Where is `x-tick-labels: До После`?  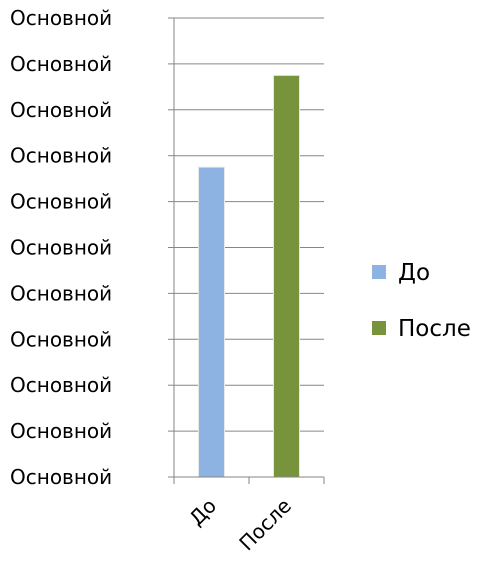 x-tick-labels: До После is located at coordinates (240, 525).